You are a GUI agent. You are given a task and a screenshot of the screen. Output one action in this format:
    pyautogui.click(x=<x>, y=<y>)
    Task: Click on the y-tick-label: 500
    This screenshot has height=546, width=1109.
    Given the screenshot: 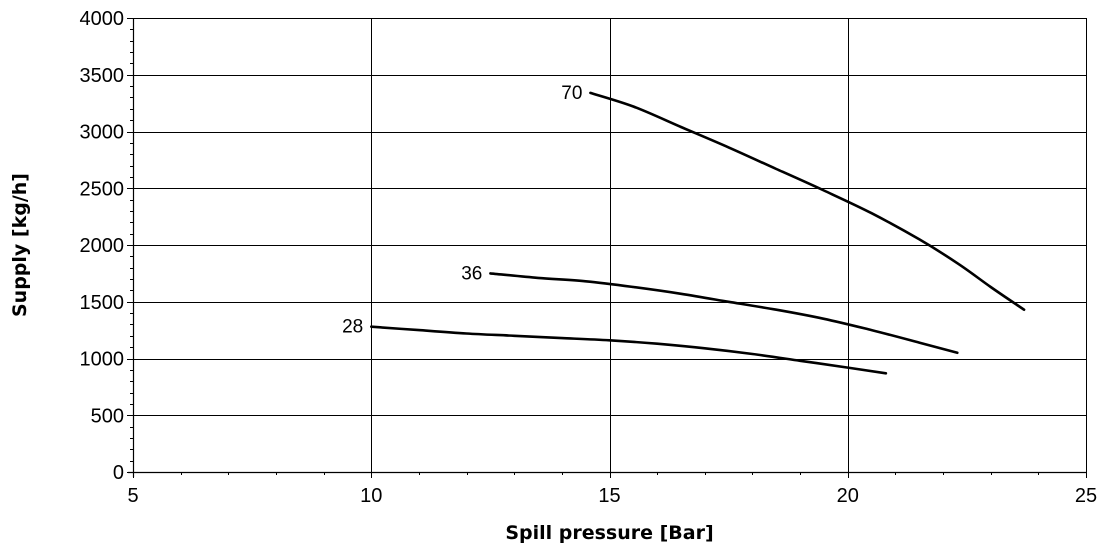 What is the action you would take?
    pyautogui.click(x=107, y=416)
    